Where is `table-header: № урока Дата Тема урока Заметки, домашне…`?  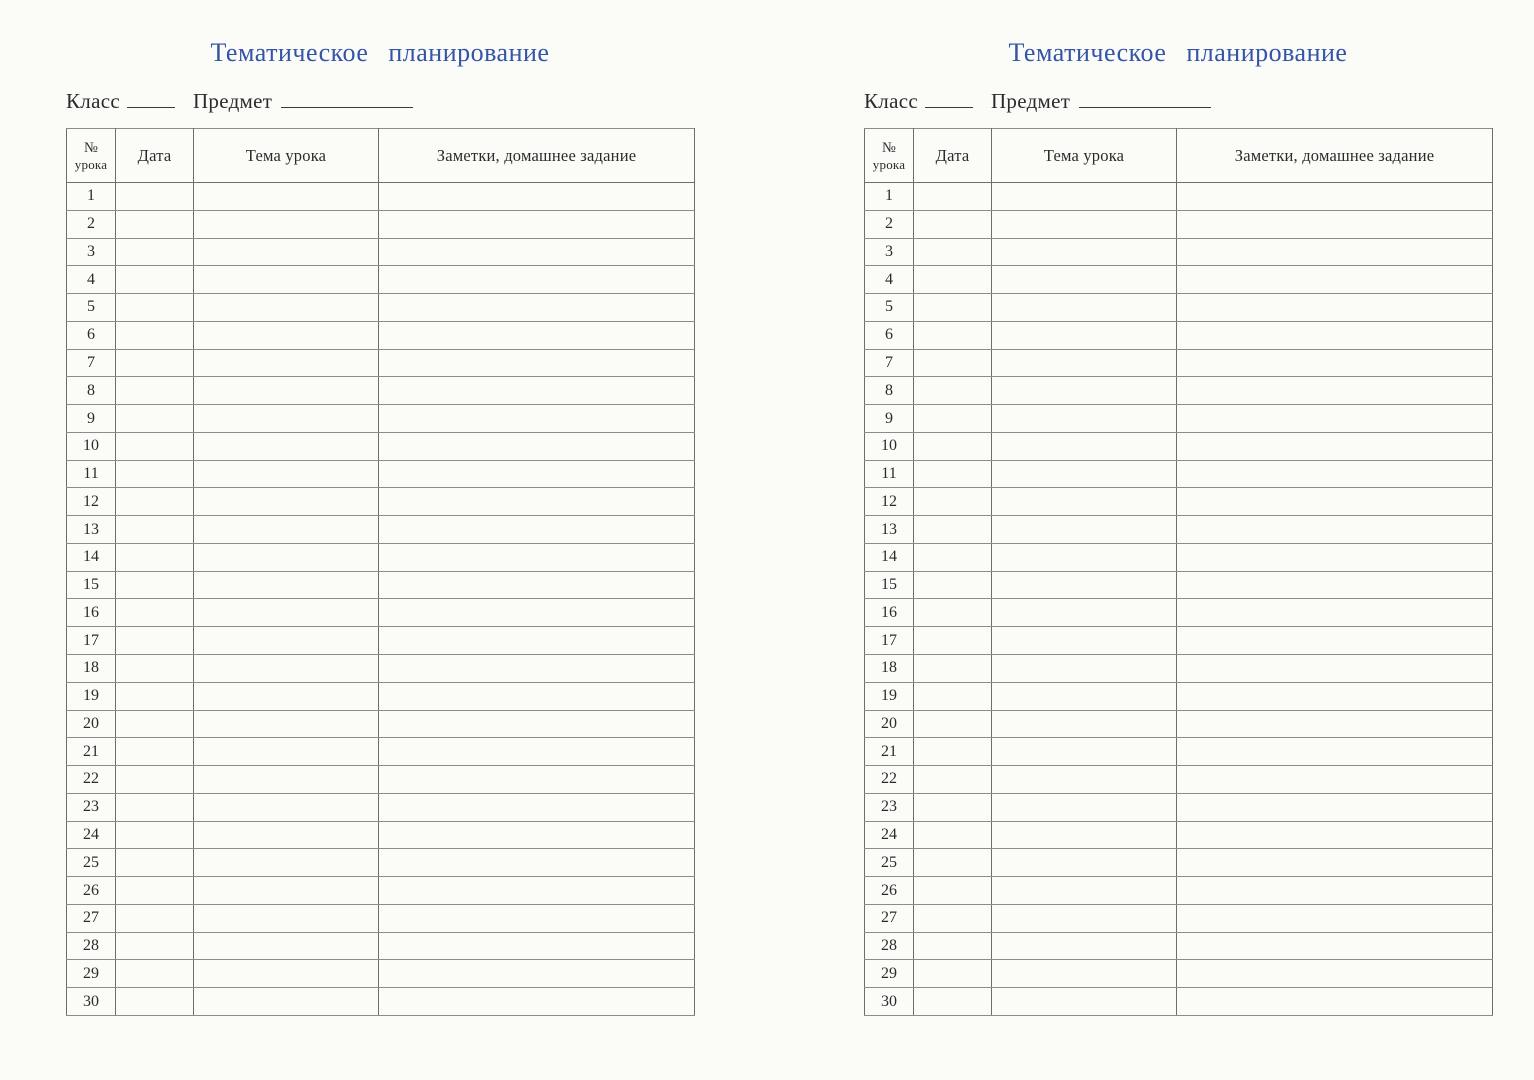 table-header: № урока Дата Тема урока Заметки, домашне… is located at coordinates (1178, 155).